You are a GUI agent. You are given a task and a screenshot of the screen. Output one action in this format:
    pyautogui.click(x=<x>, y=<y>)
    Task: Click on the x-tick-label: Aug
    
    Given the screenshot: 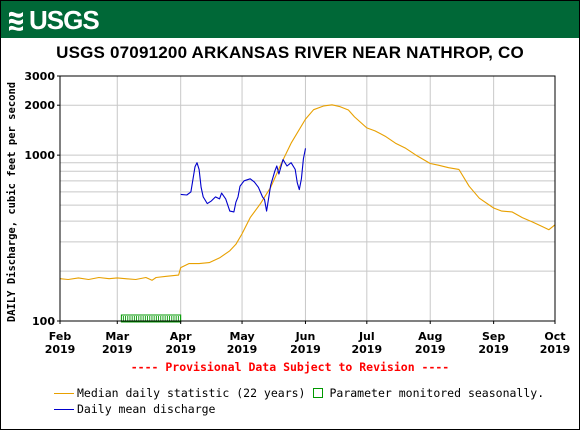 What is the action you would take?
    pyautogui.click(x=430, y=336)
    